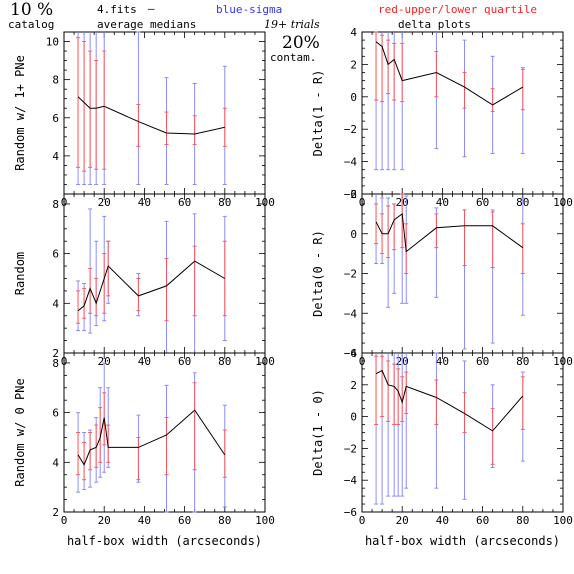 Image resolution: width=574 pixels, height=574 pixels. I want to click on y-axis-label: Delta(1 - R), so click(318, 113).